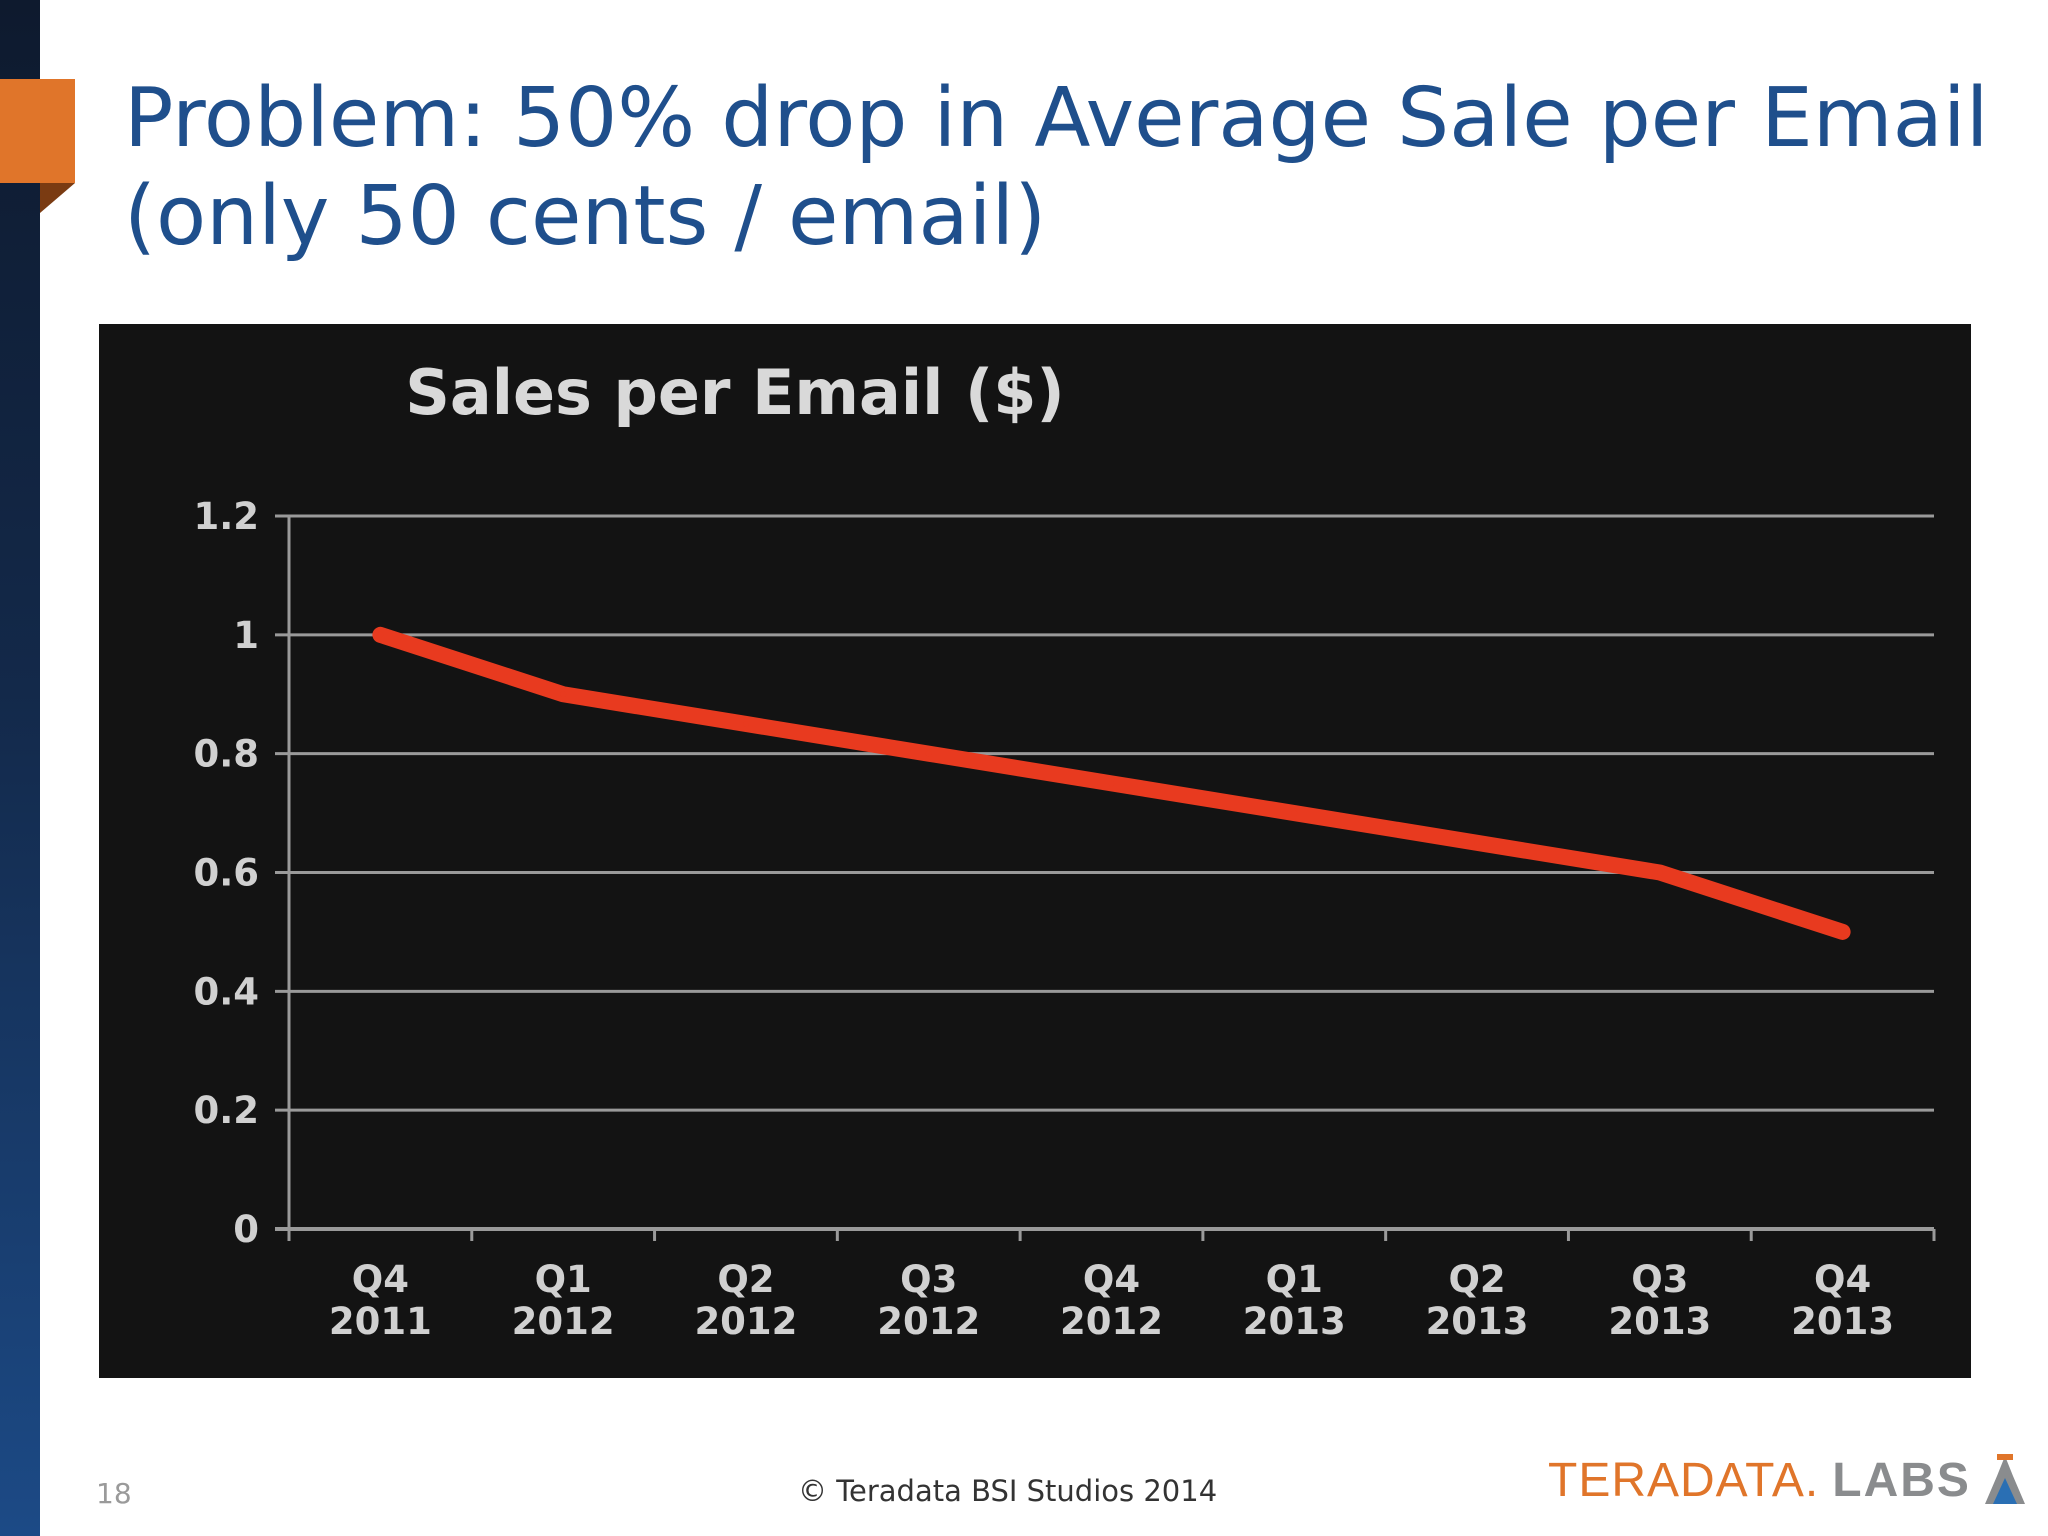 The height and width of the screenshot is (1536, 2048). What do you see at coordinates (37, 131) in the screenshot?
I see `orange-accent-block` at bounding box center [37, 131].